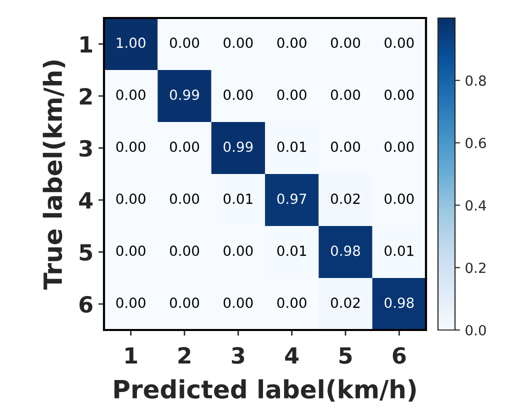 The width and height of the screenshot is (510, 416). I want to click on color-bar-label: 0.2, so click(476, 268).